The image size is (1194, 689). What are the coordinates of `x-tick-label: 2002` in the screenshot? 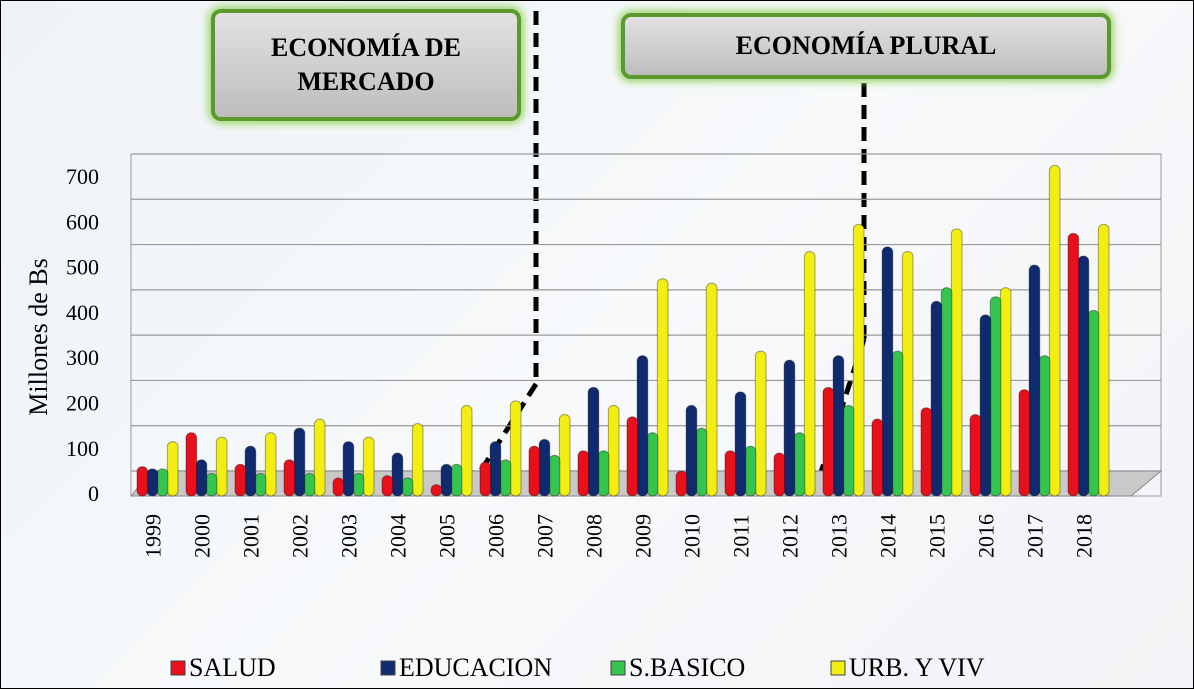 It's located at (300, 536).